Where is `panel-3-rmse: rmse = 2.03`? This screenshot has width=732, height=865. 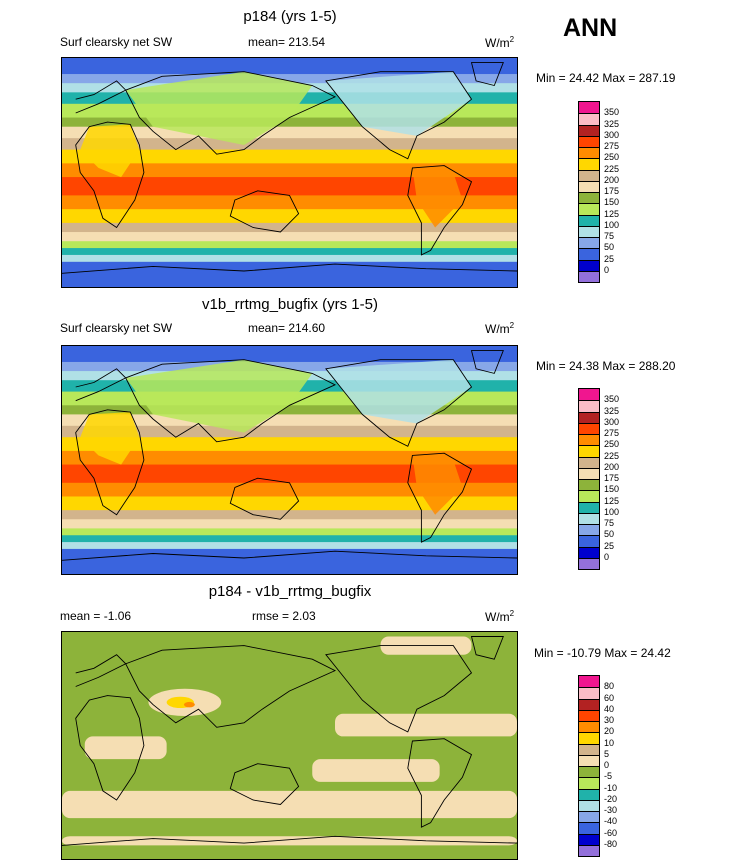
panel-3-rmse: rmse = 2.03 is located at coordinates (284, 616).